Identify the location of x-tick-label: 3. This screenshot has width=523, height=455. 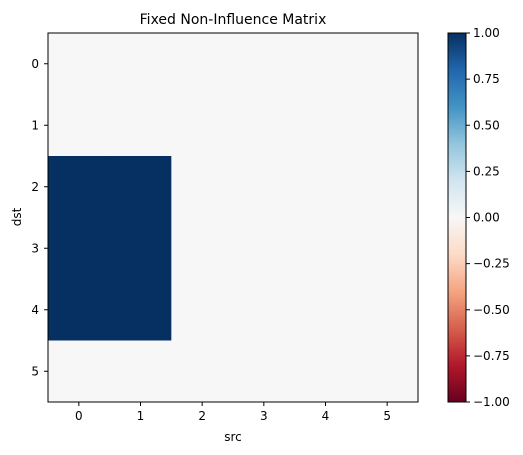
(264, 416).